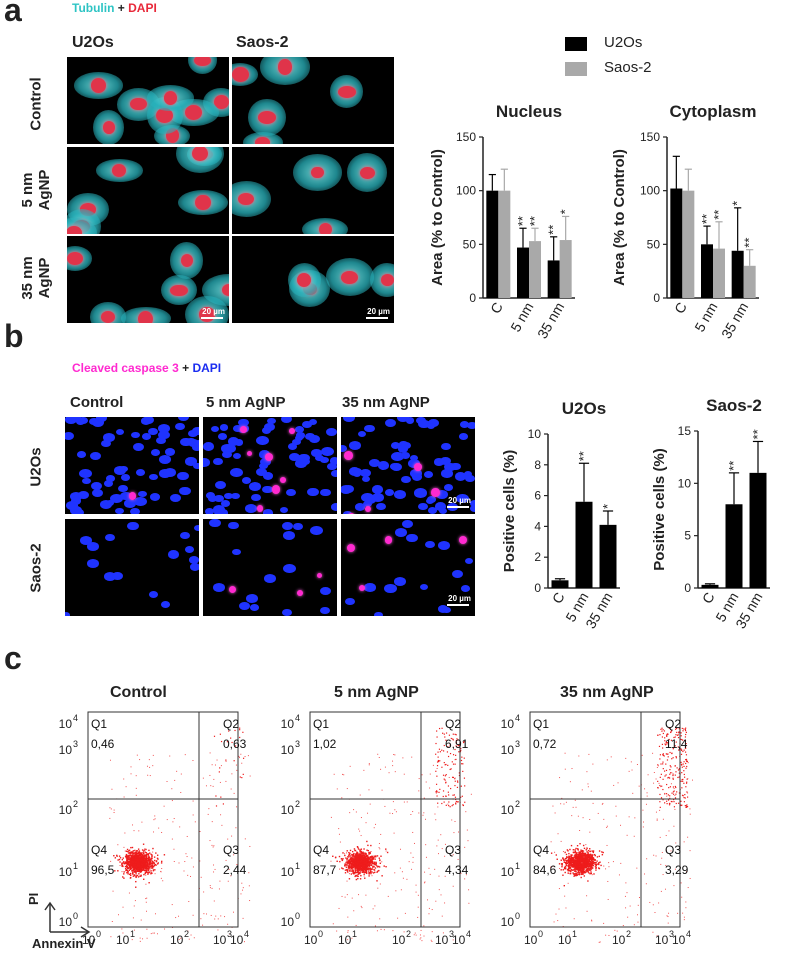  Describe the element at coordinates (451, 934) in the screenshot. I see `x-tick-exponent: 3` at that location.